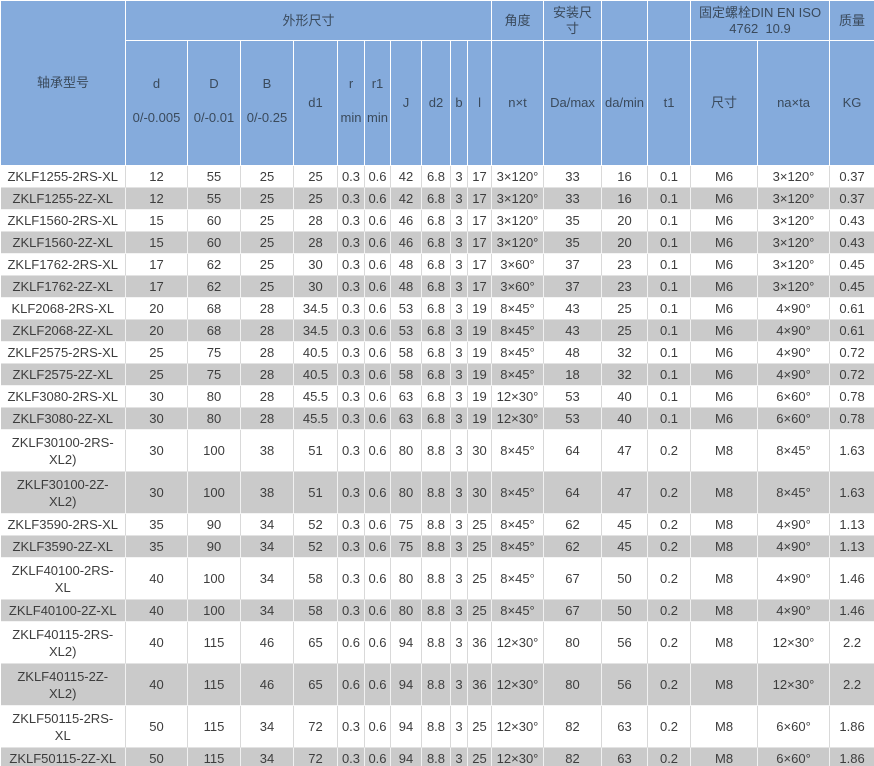 This screenshot has height=766, width=874. I want to click on spec-value-cell: 2.2, so click(851, 684).